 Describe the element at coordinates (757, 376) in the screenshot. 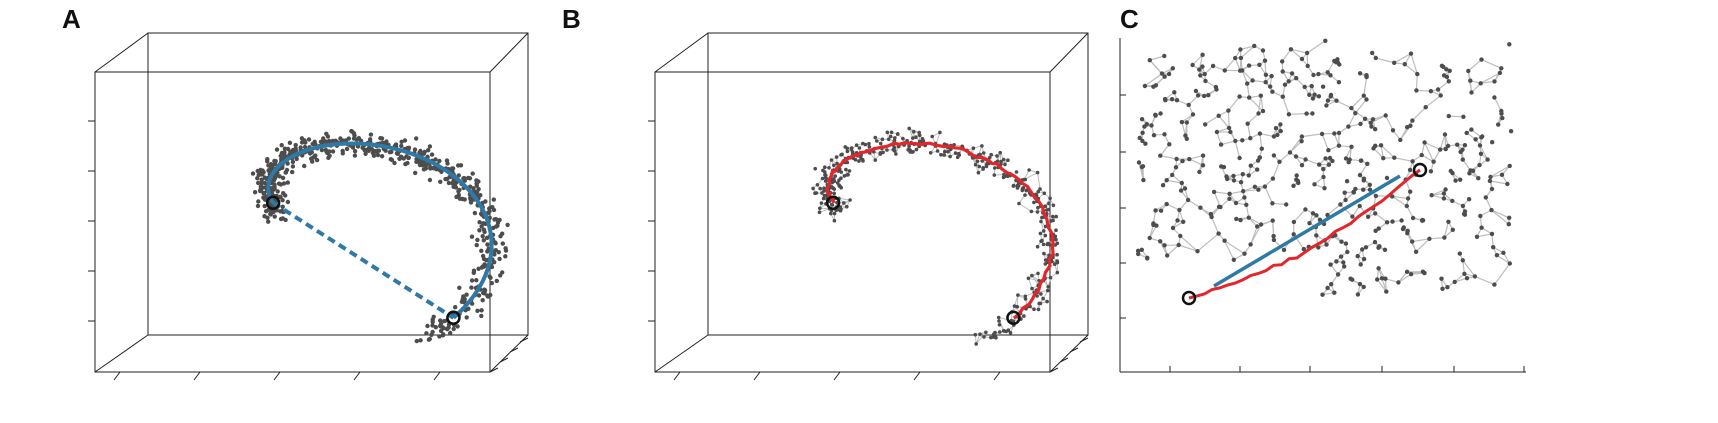

I see `axis-tick` at that location.